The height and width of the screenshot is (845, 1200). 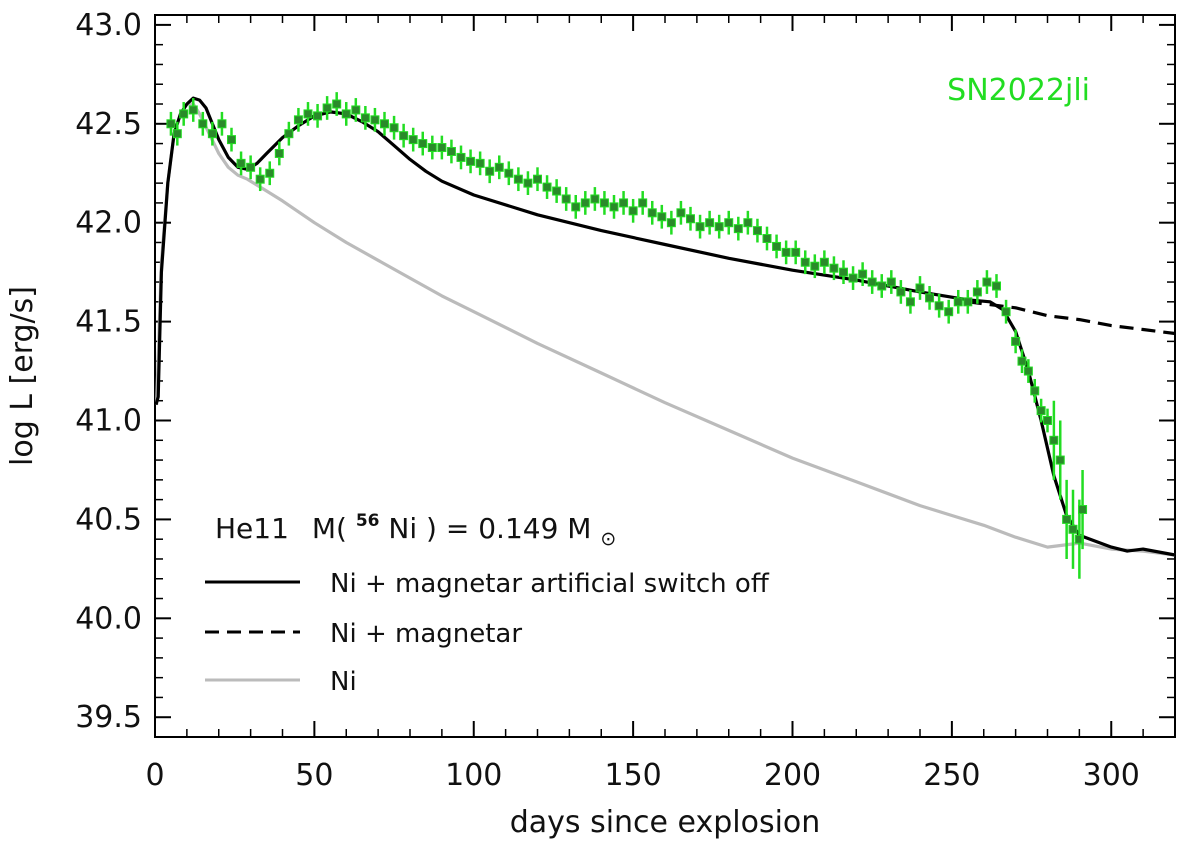 What do you see at coordinates (329, 528) in the screenshot?
I see `legend-mass-prefix: M(` at bounding box center [329, 528].